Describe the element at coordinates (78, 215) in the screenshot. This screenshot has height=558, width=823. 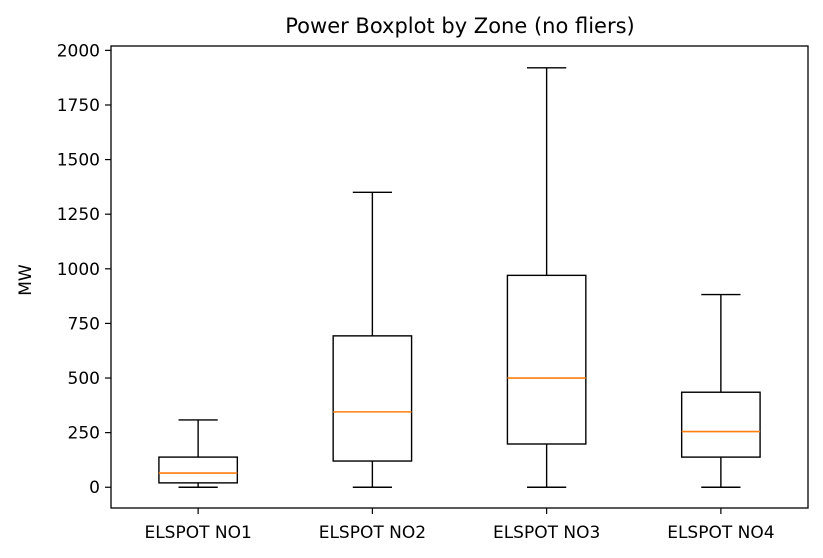
I see `y-tick-label: 1250` at that location.